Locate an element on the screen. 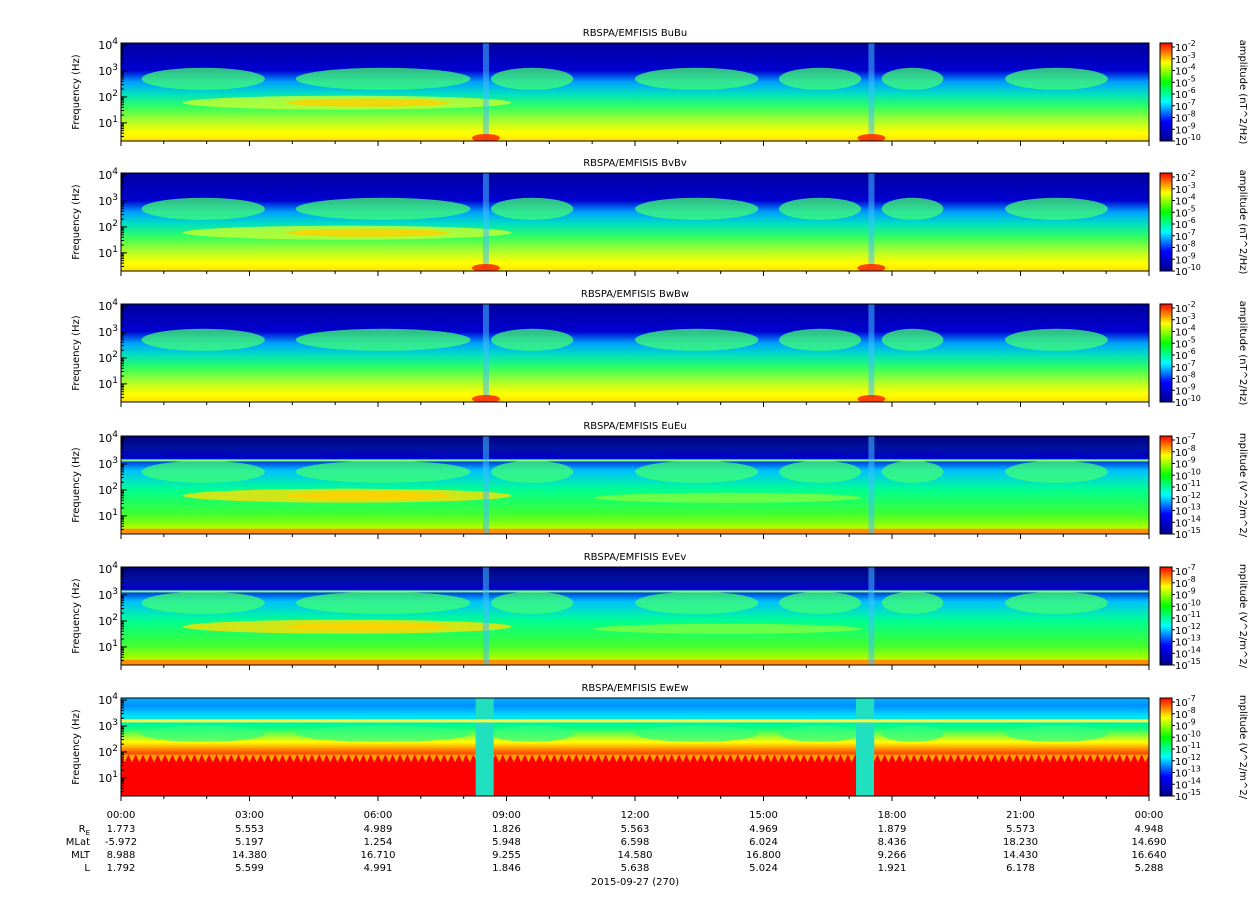 This screenshot has height=899, width=1248. ephemeris-value: 14.690 is located at coordinates (1149, 842).